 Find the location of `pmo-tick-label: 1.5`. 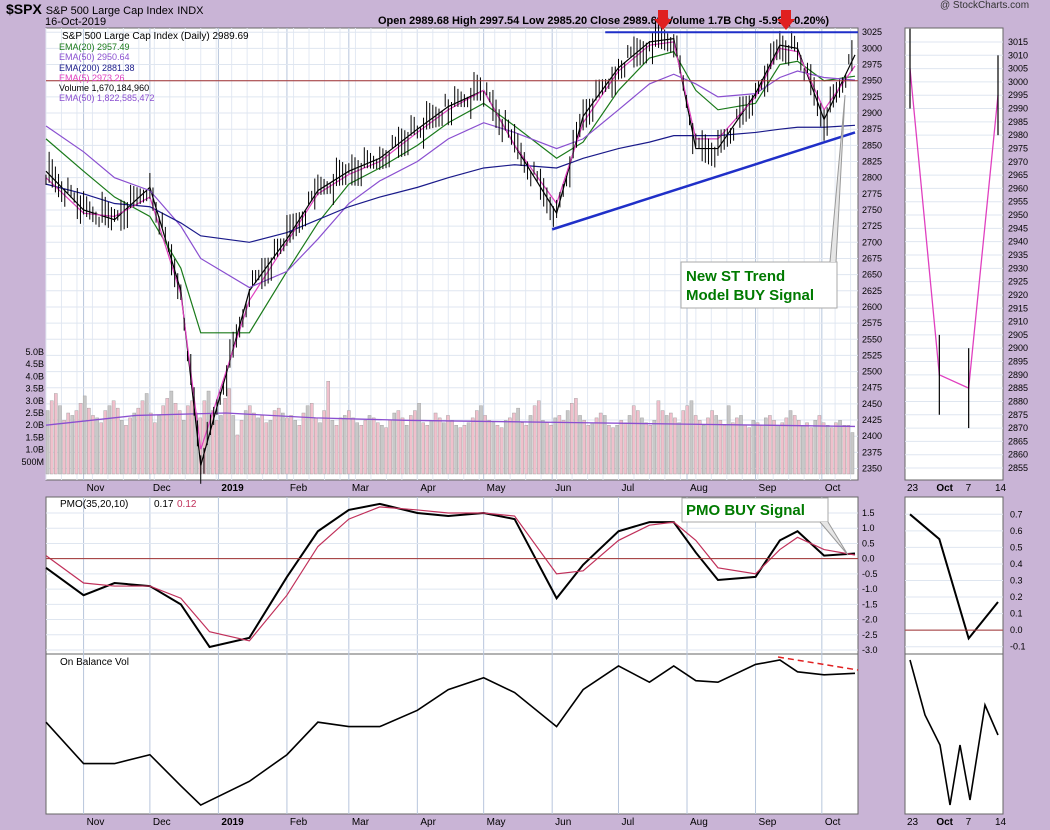

pmo-tick-label: 1.5 is located at coordinates (868, 513).